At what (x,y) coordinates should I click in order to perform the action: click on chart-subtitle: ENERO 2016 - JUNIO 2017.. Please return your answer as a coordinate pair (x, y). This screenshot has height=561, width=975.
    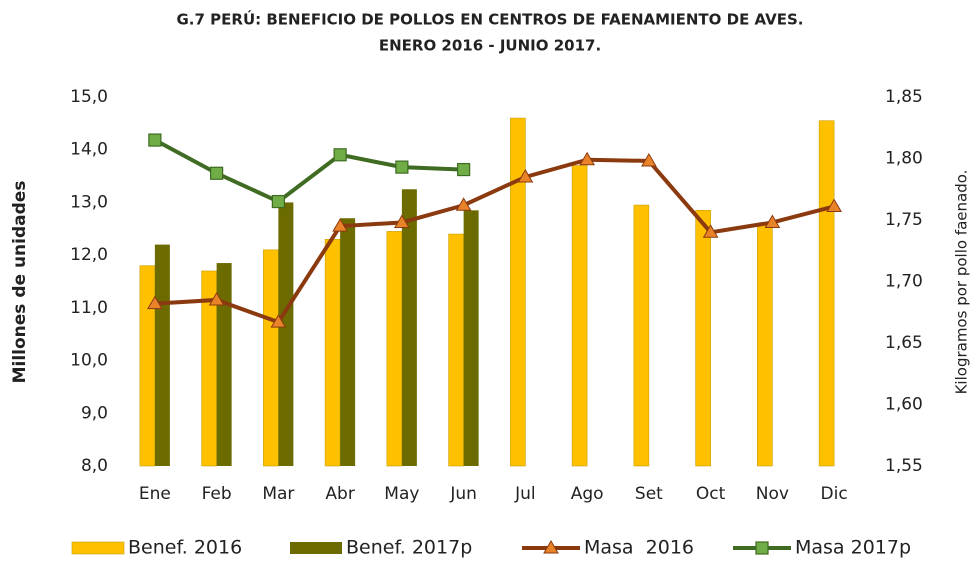
    Looking at the image, I should click on (490, 46).